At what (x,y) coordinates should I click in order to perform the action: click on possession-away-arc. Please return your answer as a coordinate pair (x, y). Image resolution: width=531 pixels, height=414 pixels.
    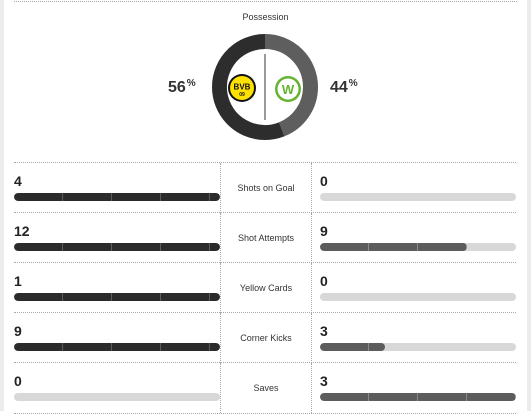
    Looking at the image, I should click on (265, 87).